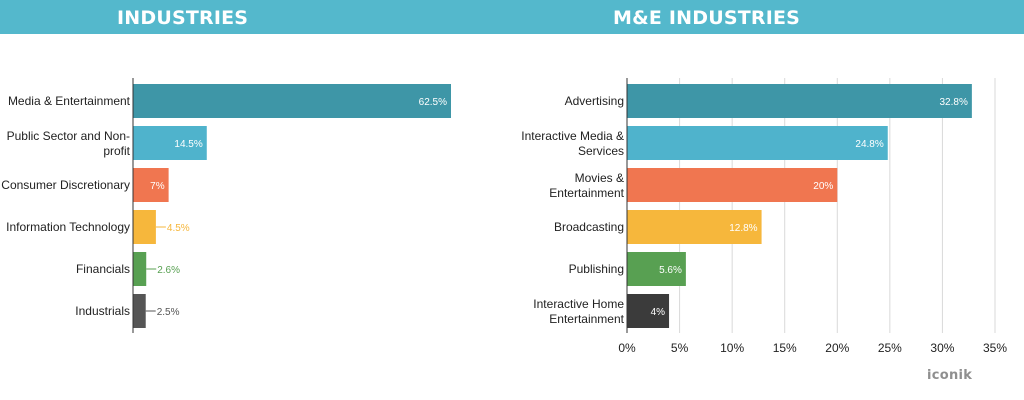  What do you see at coordinates (69, 101) in the screenshot?
I see `category-label: Media & Entertainment` at bounding box center [69, 101].